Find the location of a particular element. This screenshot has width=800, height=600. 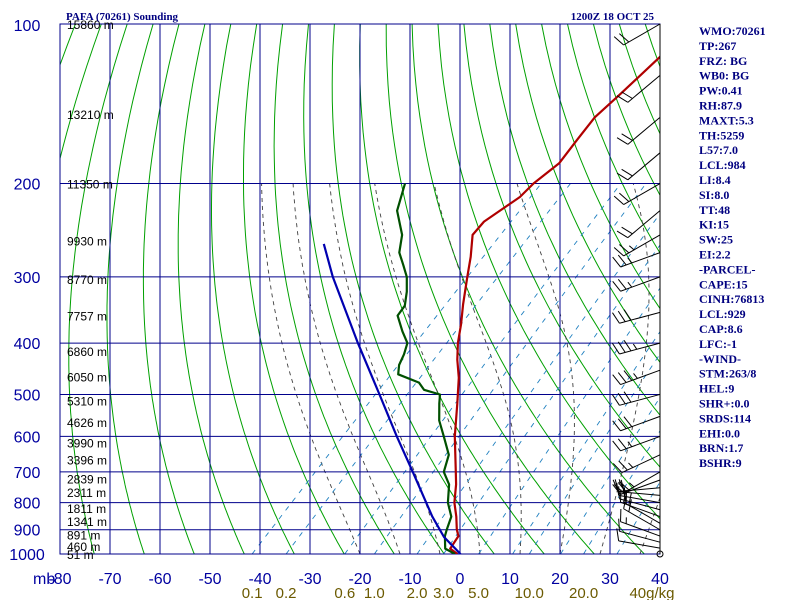

height-label: 6860 m is located at coordinates (87, 352).